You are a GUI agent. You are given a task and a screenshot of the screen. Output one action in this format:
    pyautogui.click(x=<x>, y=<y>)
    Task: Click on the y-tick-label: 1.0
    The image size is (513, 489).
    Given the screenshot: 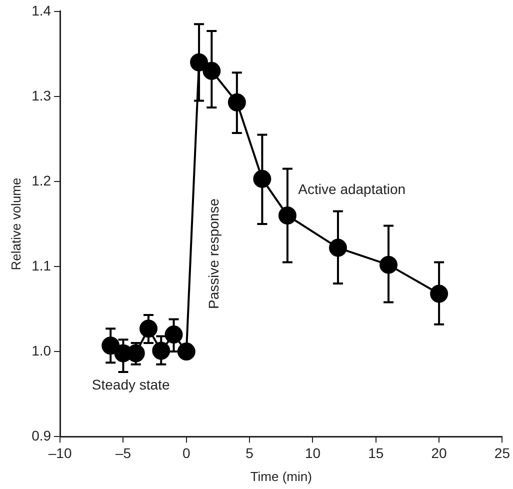 What is the action you would take?
    pyautogui.click(x=42, y=350)
    